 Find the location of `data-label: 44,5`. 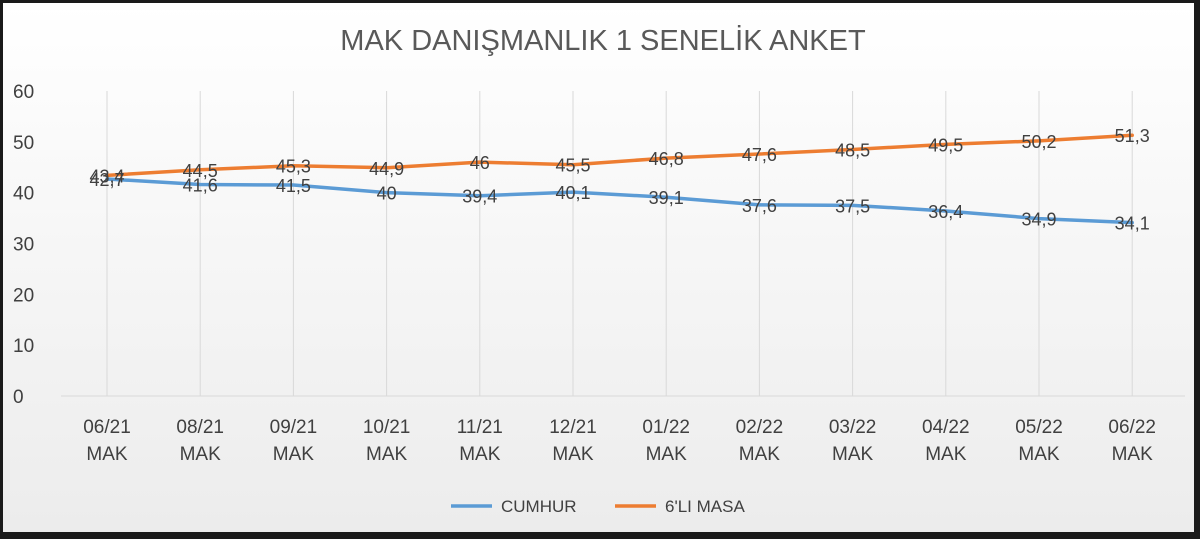

data-label: 44,5 is located at coordinates (200, 171).